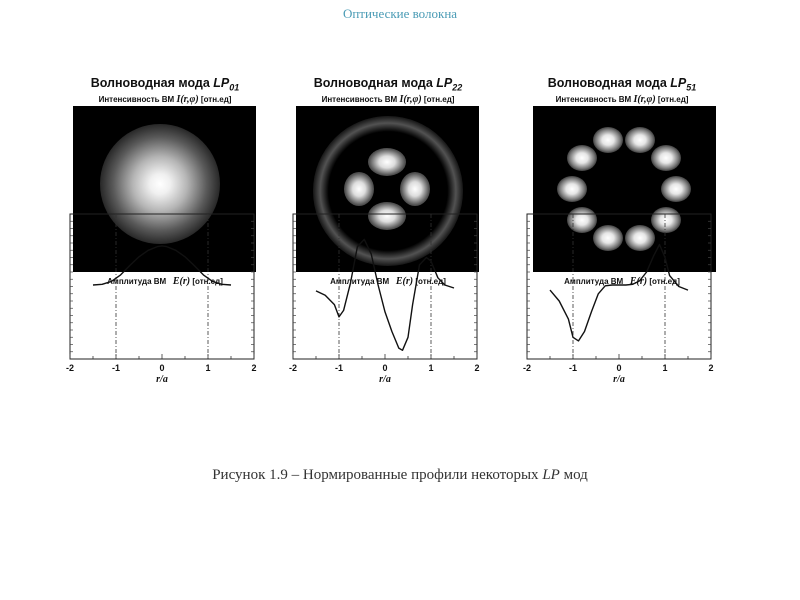 This screenshot has height=600, width=800. I want to click on lobe-left, so click(359, 189).